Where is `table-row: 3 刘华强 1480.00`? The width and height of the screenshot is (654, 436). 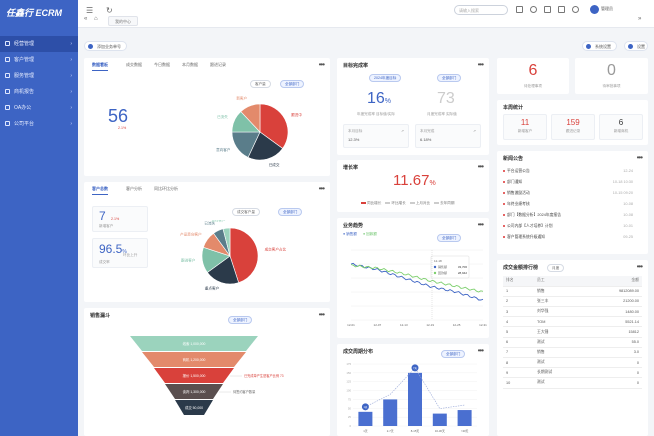 table-row: 3 刘华强 1480.00 is located at coordinates (572, 312).